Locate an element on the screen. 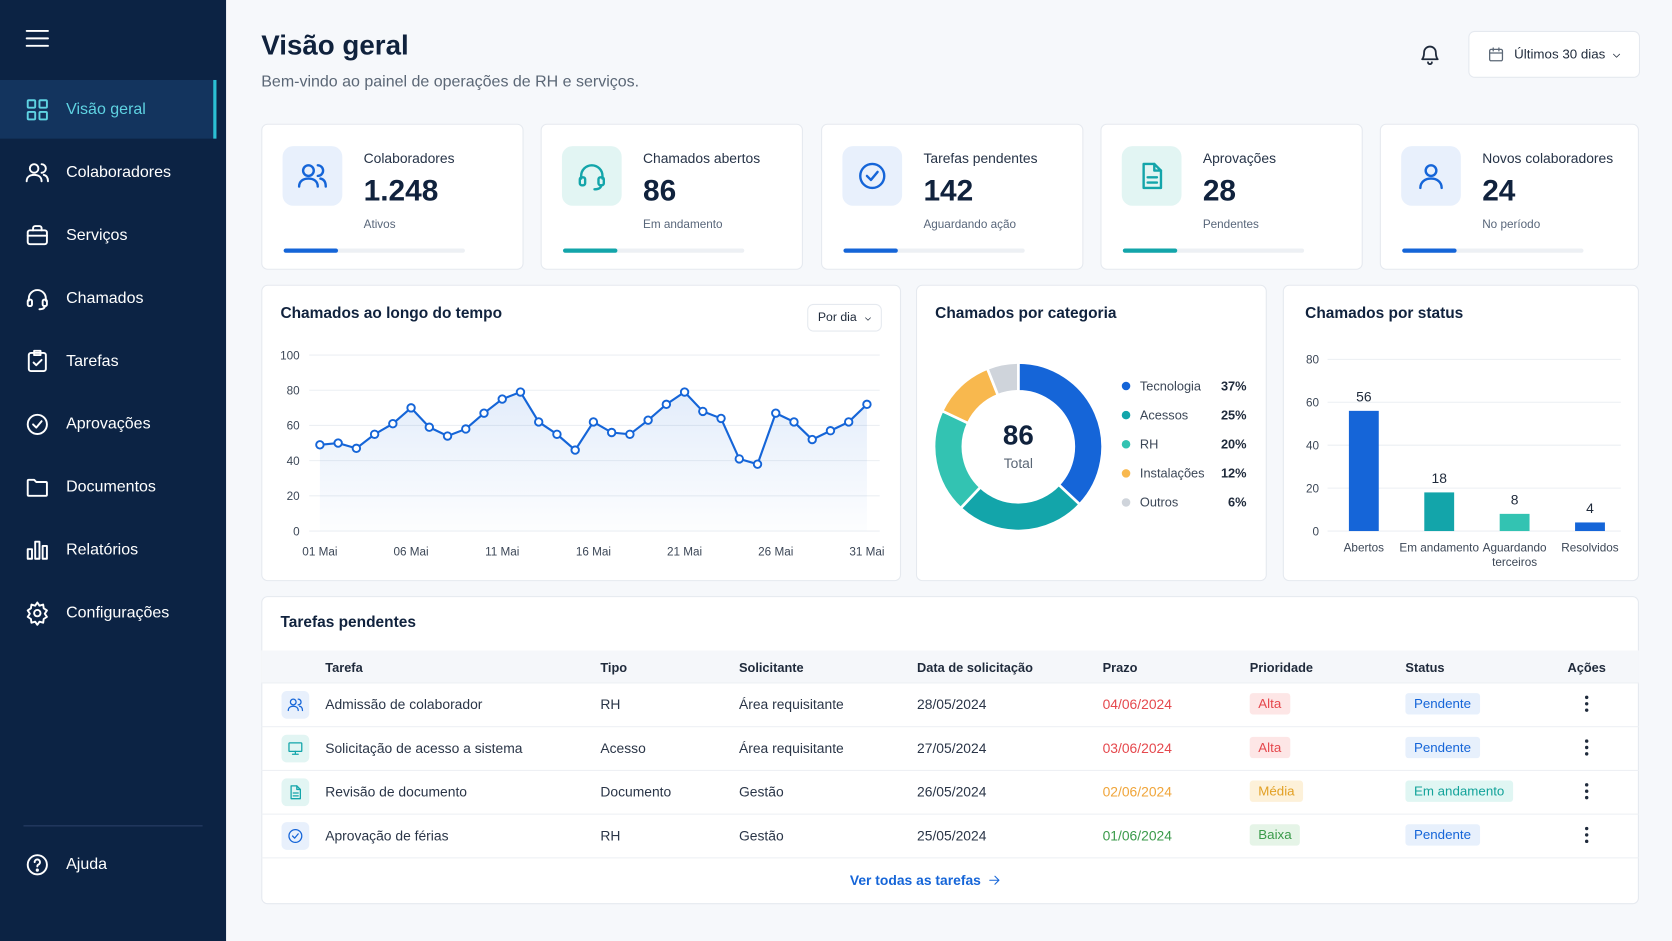 The width and height of the screenshot is (1672, 941). period-select-label: Por dia is located at coordinates (837, 318).